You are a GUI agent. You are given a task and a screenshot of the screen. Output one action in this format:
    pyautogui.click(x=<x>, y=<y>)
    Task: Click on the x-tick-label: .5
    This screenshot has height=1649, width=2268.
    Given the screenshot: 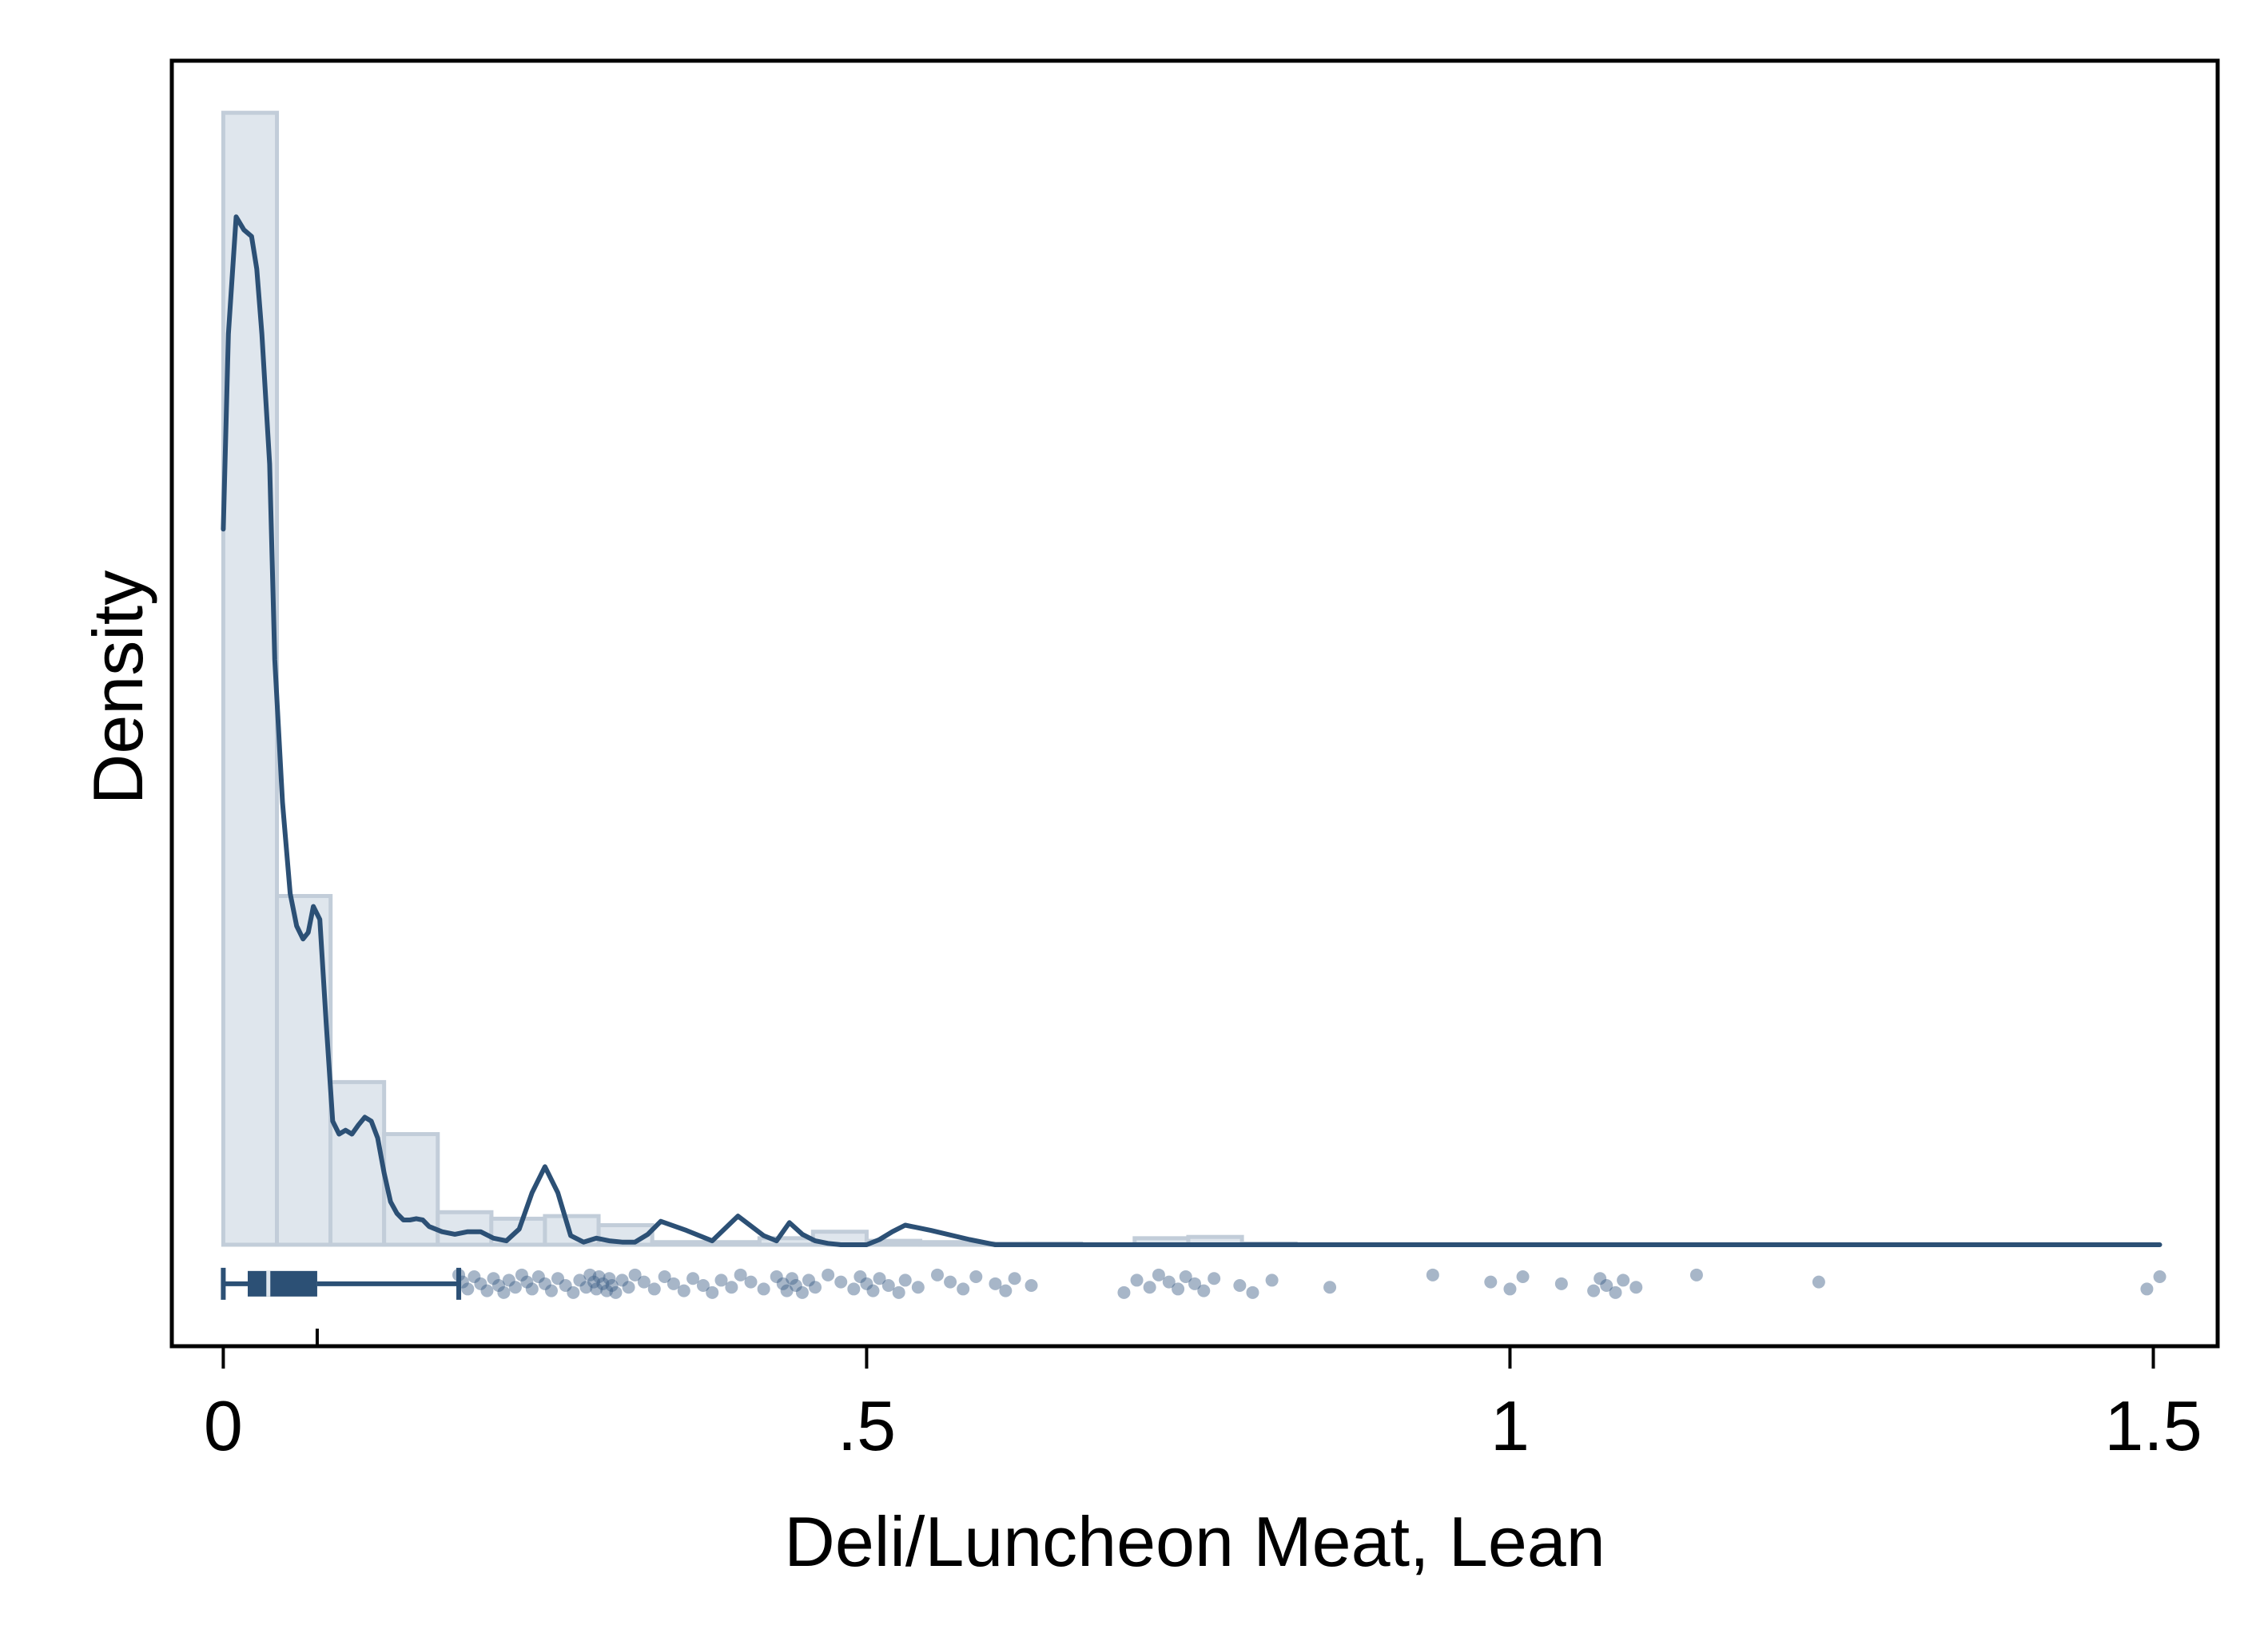 What is the action you would take?
    pyautogui.click(x=867, y=1425)
    